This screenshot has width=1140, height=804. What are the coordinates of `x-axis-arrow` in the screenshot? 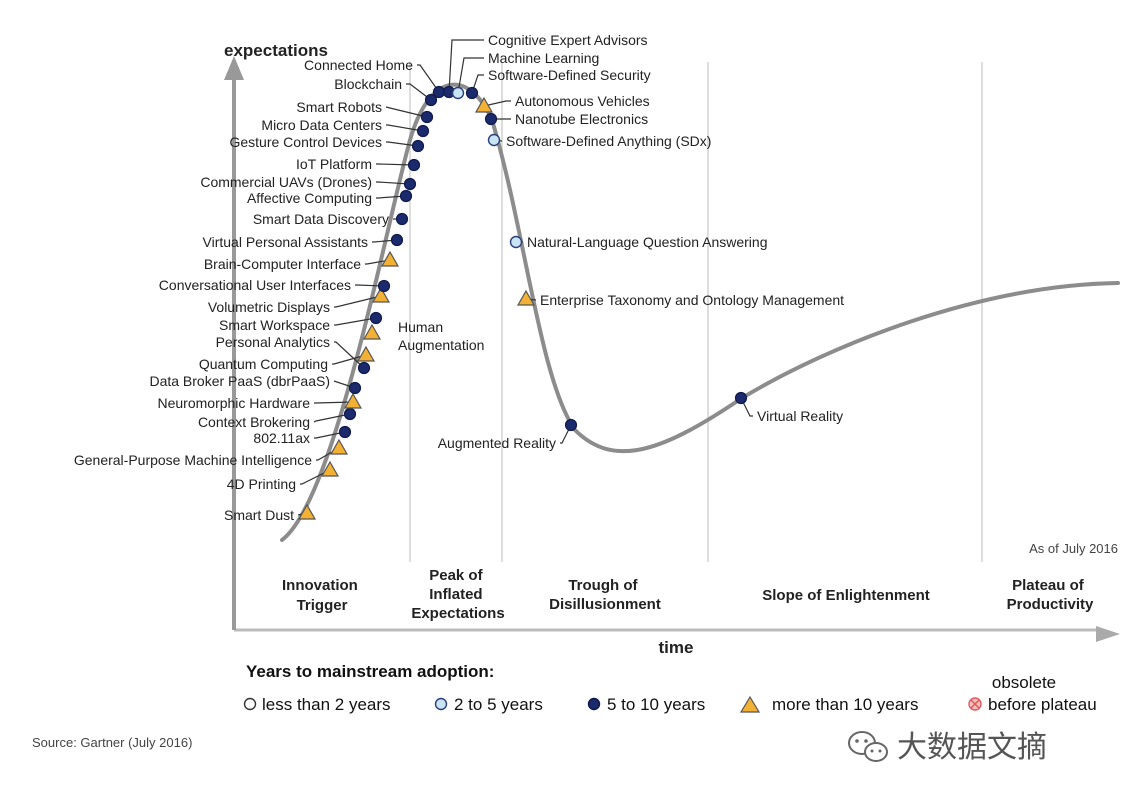 It's located at (1108, 634).